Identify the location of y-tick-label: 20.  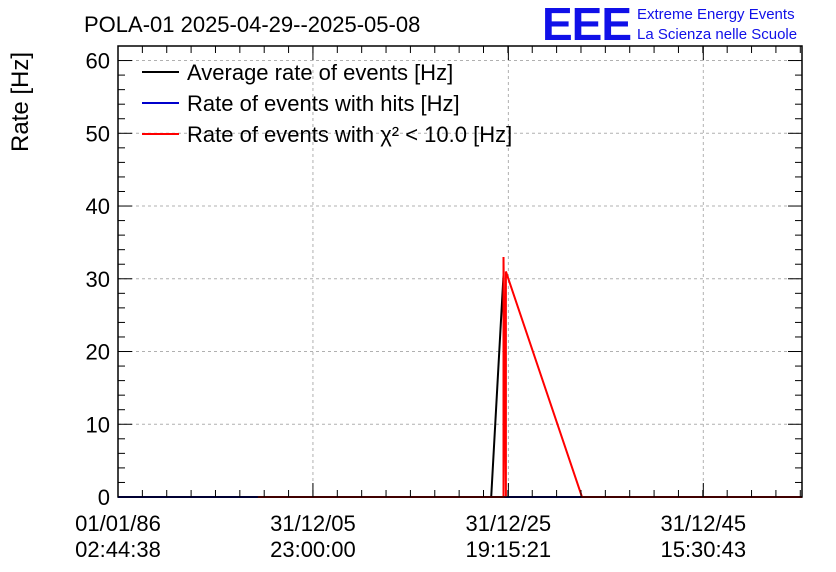
(98, 352).